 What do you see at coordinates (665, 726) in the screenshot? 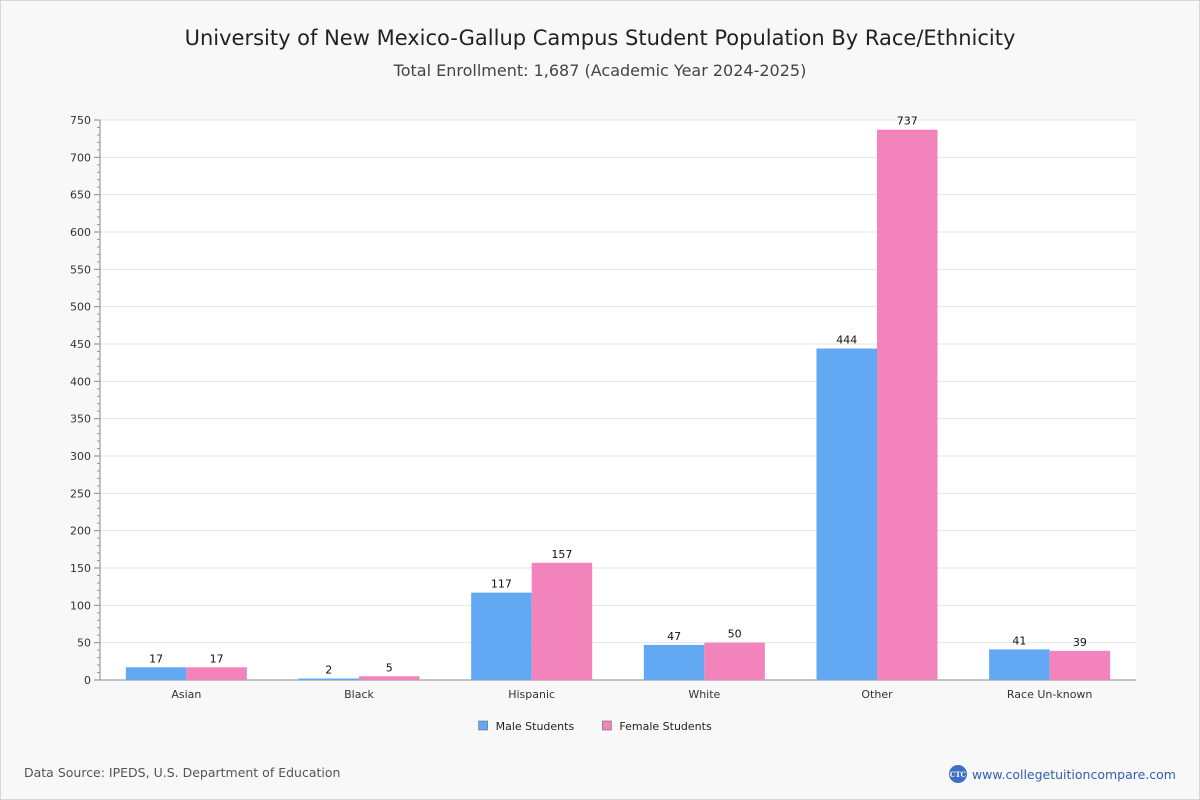
I see `legend-label: Female Students` at bounding box center [665, 726].